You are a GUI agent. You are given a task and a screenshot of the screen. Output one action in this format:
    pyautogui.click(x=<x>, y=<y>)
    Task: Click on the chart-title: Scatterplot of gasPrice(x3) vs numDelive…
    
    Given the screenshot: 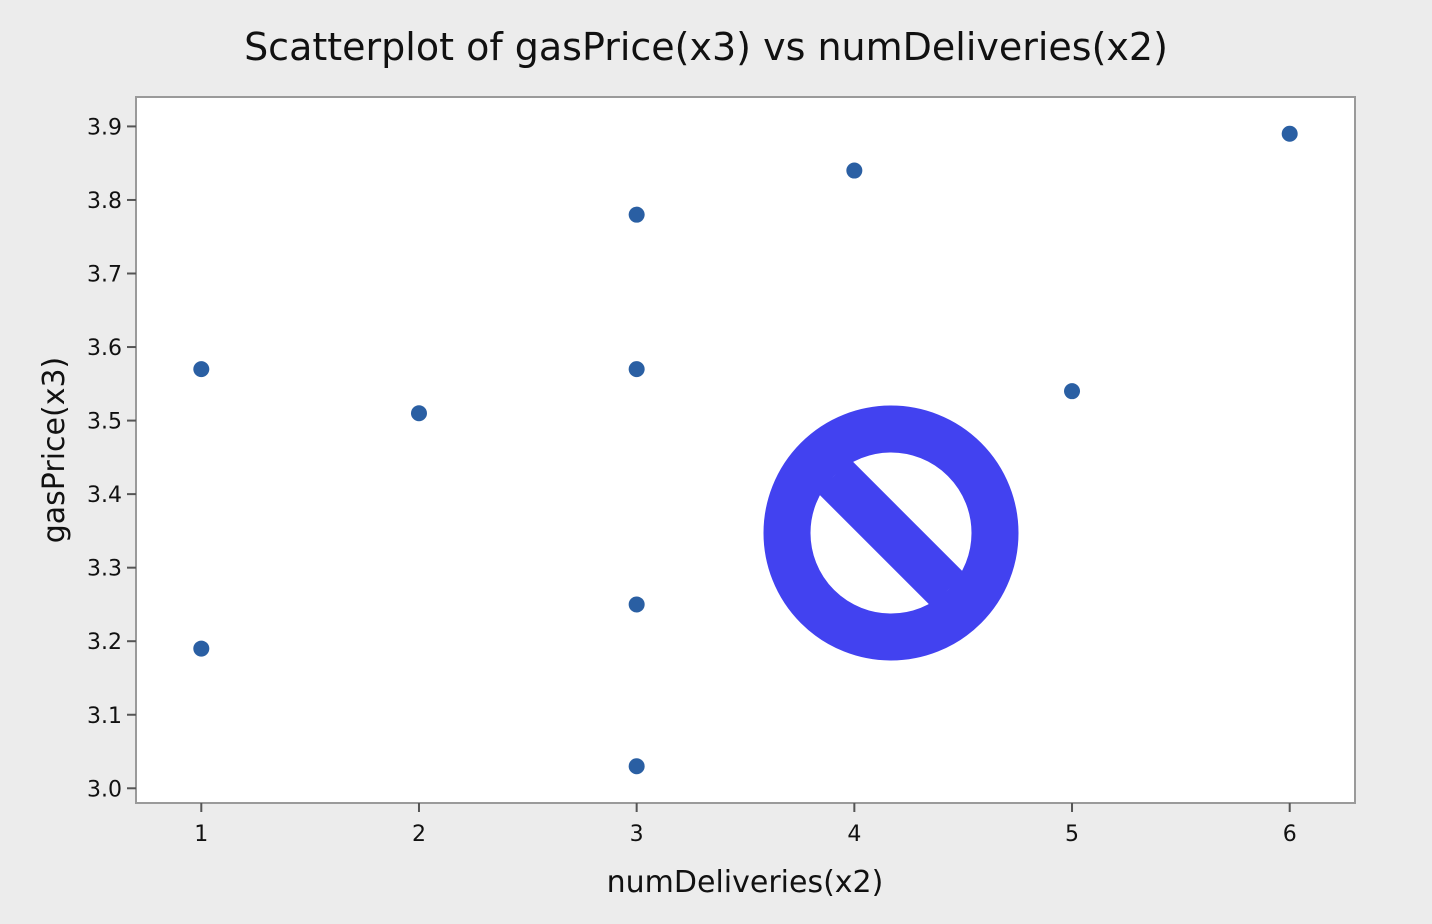 What is the action you would take?
    pyautogui.click(x=706, y=47)
    